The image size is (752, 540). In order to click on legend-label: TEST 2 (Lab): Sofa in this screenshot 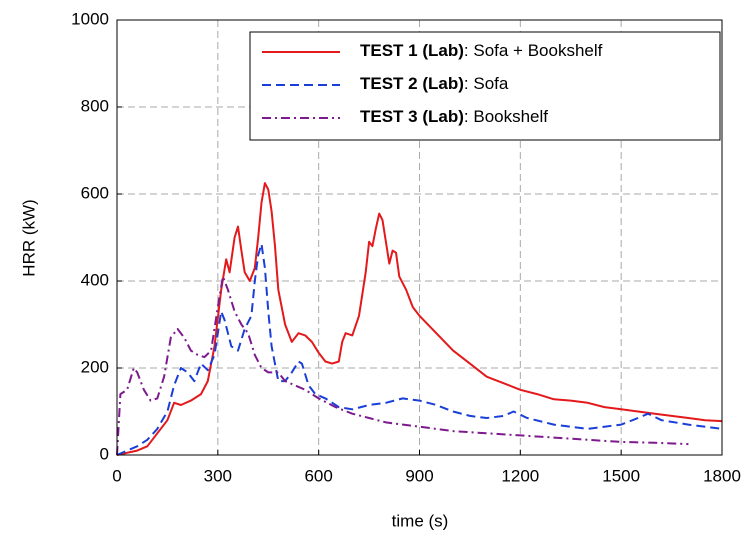, I will do `click(434, 83)`.